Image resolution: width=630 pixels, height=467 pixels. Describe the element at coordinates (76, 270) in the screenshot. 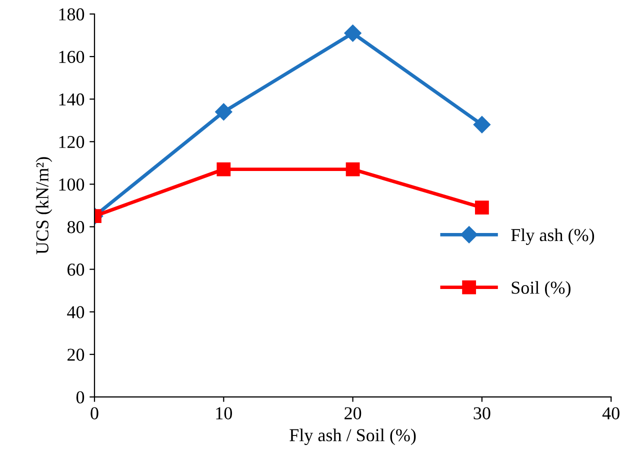

I see `y-tick-label: 60` at that location.